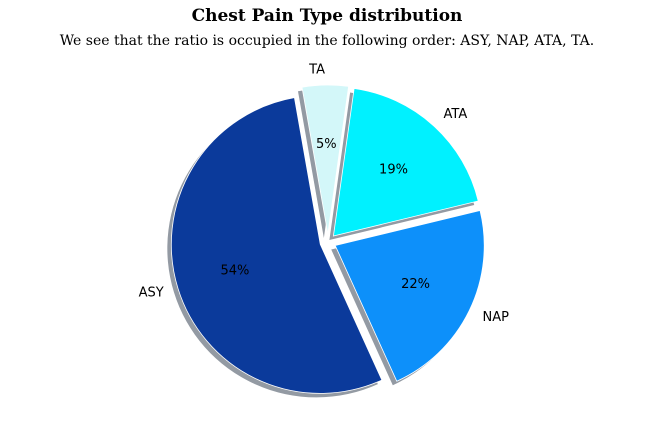 This screenshot has width=654, height=437. I want to click on pie-slice-NAP, so click(409, 296).